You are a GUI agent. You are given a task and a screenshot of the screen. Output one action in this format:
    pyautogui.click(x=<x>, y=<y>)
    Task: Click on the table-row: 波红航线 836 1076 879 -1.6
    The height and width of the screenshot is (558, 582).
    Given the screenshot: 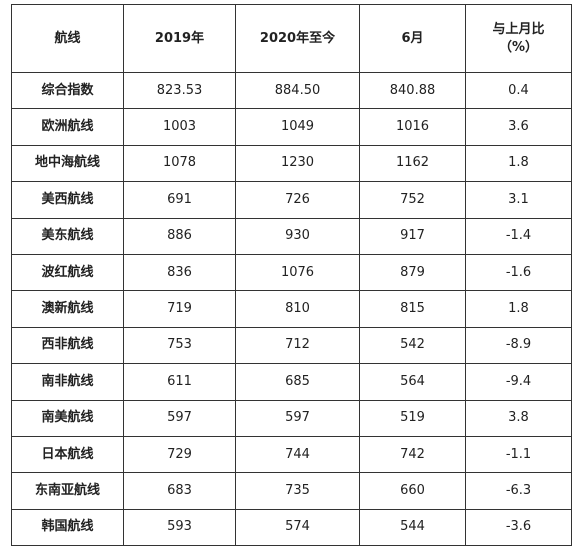 What is the action you would take?
    pyautogui.click(x=291, y=272)
    